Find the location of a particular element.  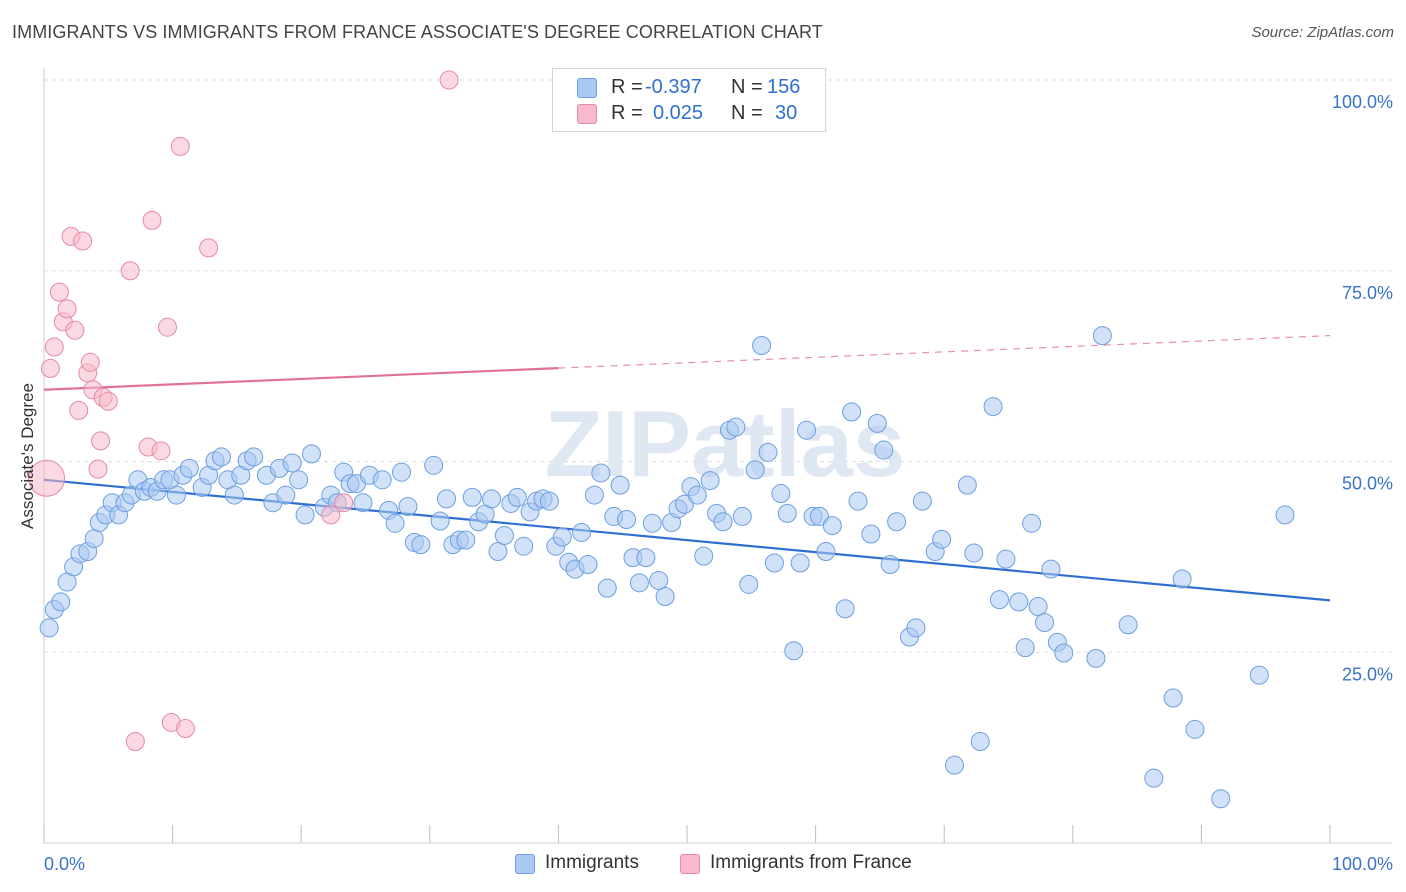

r-label: R = is located at coordinates (627, 113).